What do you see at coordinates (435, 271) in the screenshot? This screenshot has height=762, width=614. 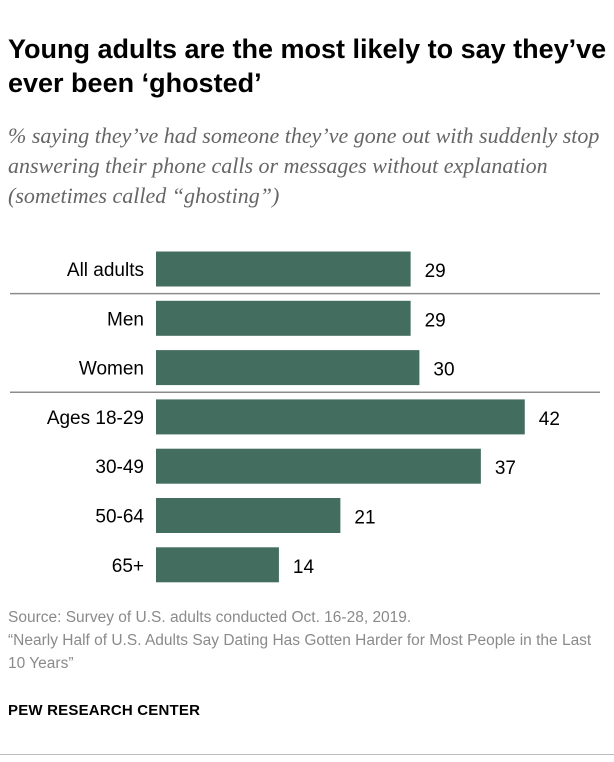 I see `value-label-all-adults: 29` at bounding box center [435, 271].